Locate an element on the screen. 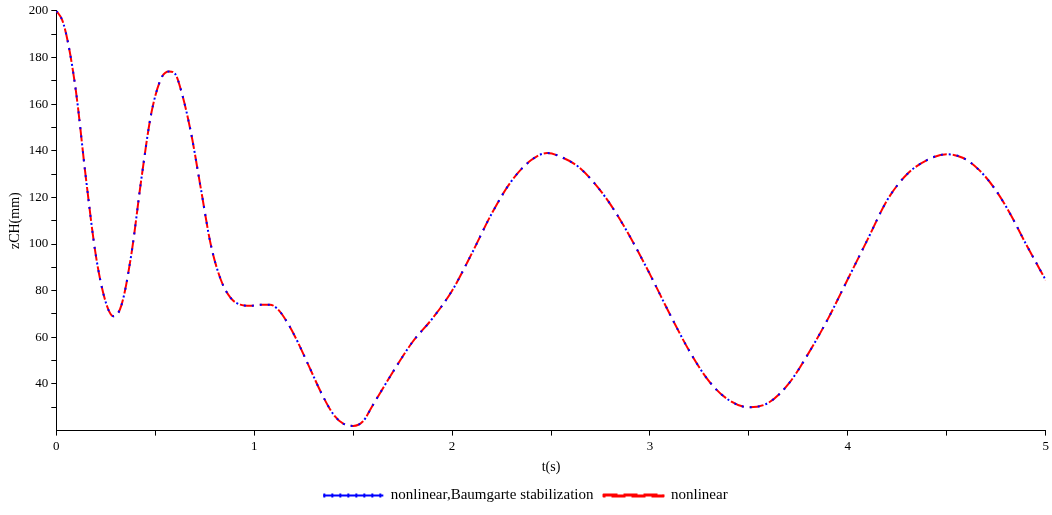 This screenshot has height=515, width=1052. y-tick-label: 180 is located at coordinates (38, 56).